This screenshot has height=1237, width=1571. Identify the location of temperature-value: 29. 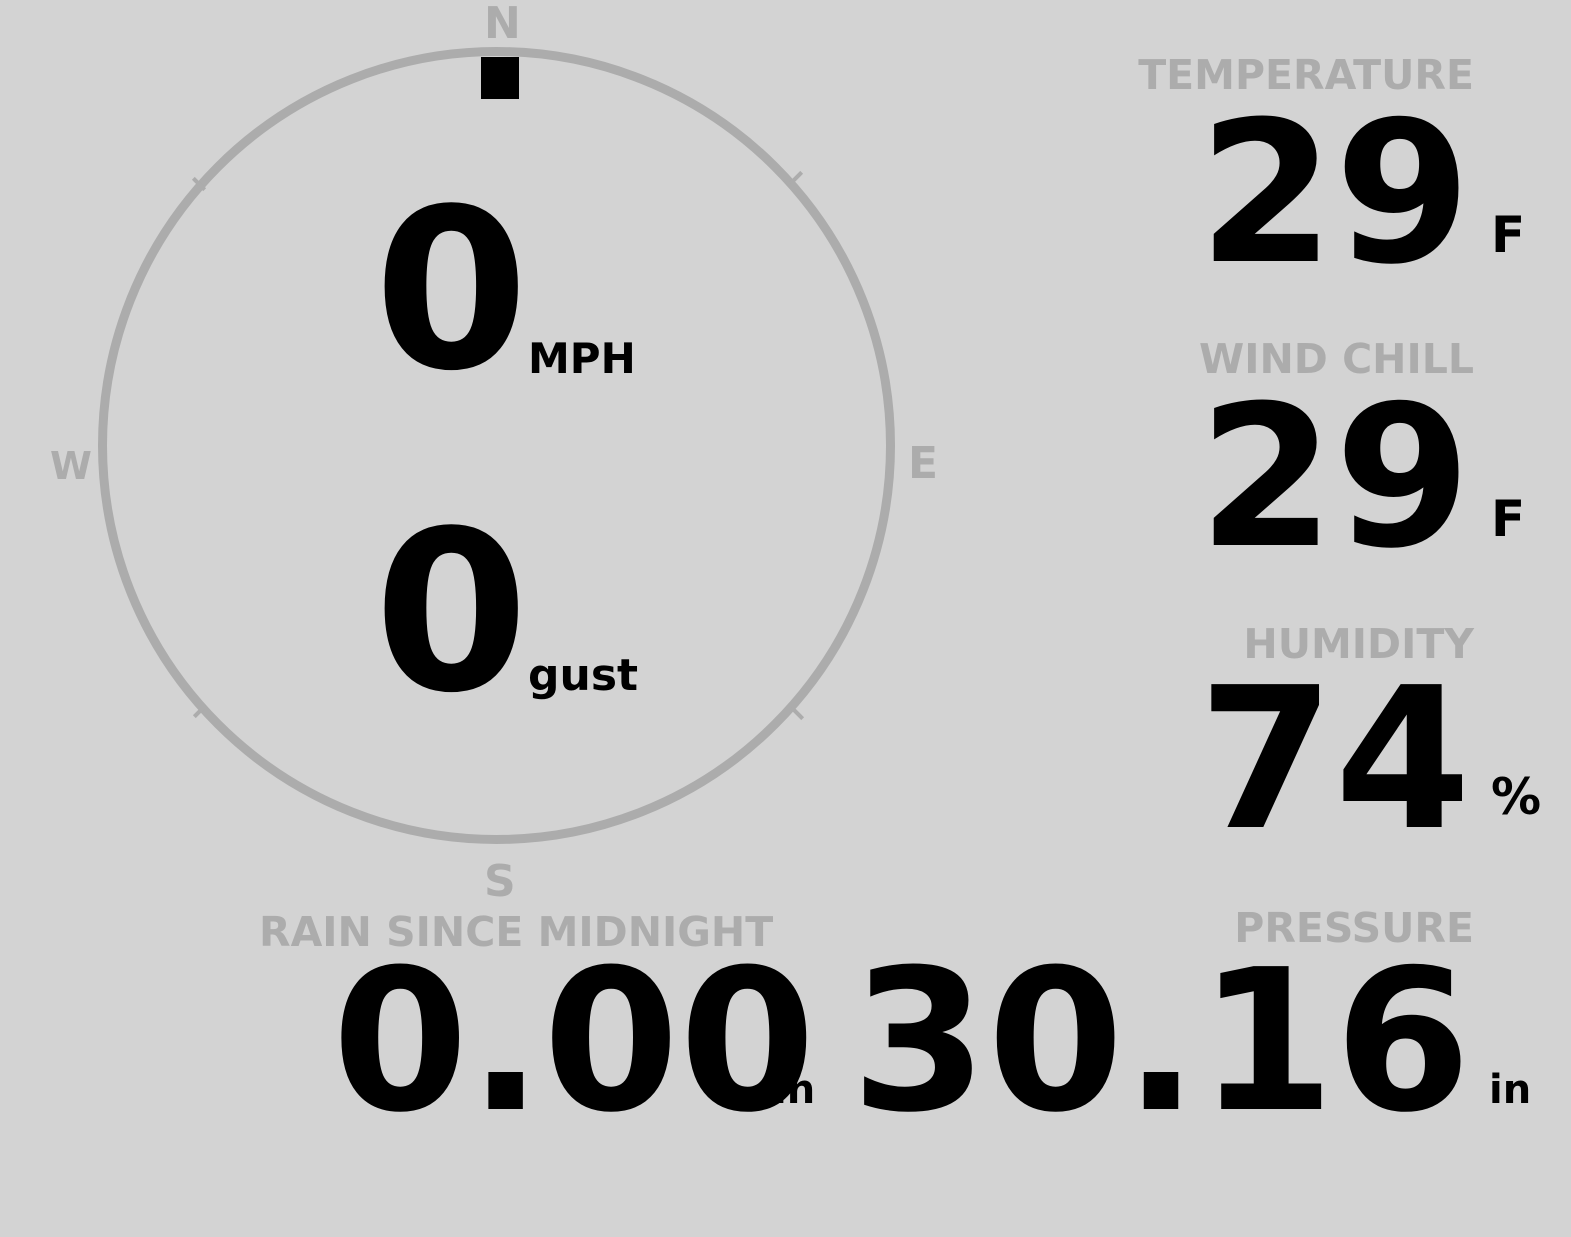
(1334, 194).